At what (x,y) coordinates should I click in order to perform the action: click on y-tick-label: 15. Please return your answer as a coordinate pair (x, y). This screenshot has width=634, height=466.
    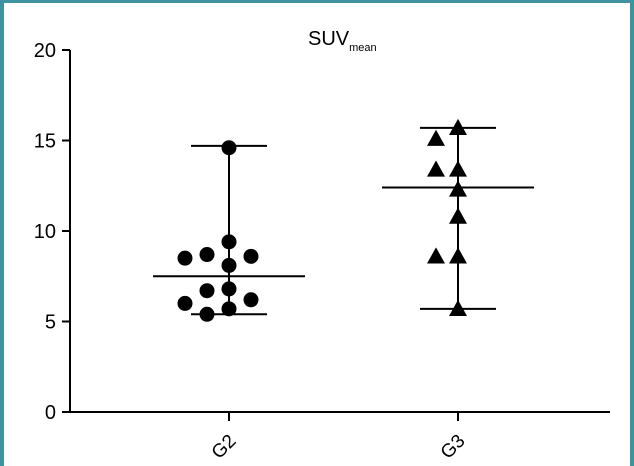
    Looking at the image, I should click on (45, 142).